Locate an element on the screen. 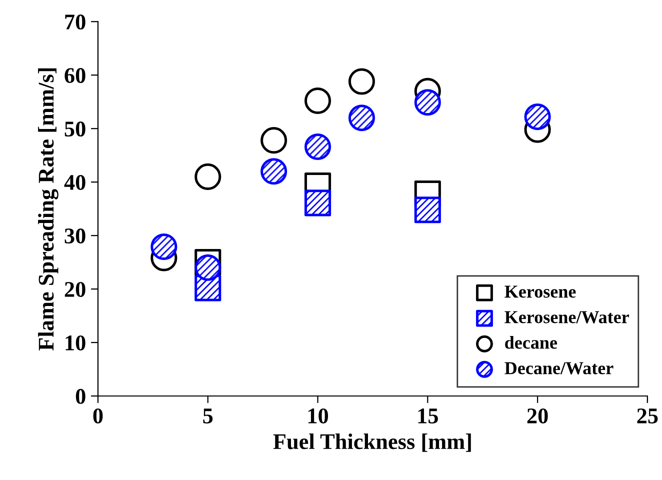 Image resolution: width=662 pixels, height=480 pixels. legend-label: decane is located at coordinates (531, 342).